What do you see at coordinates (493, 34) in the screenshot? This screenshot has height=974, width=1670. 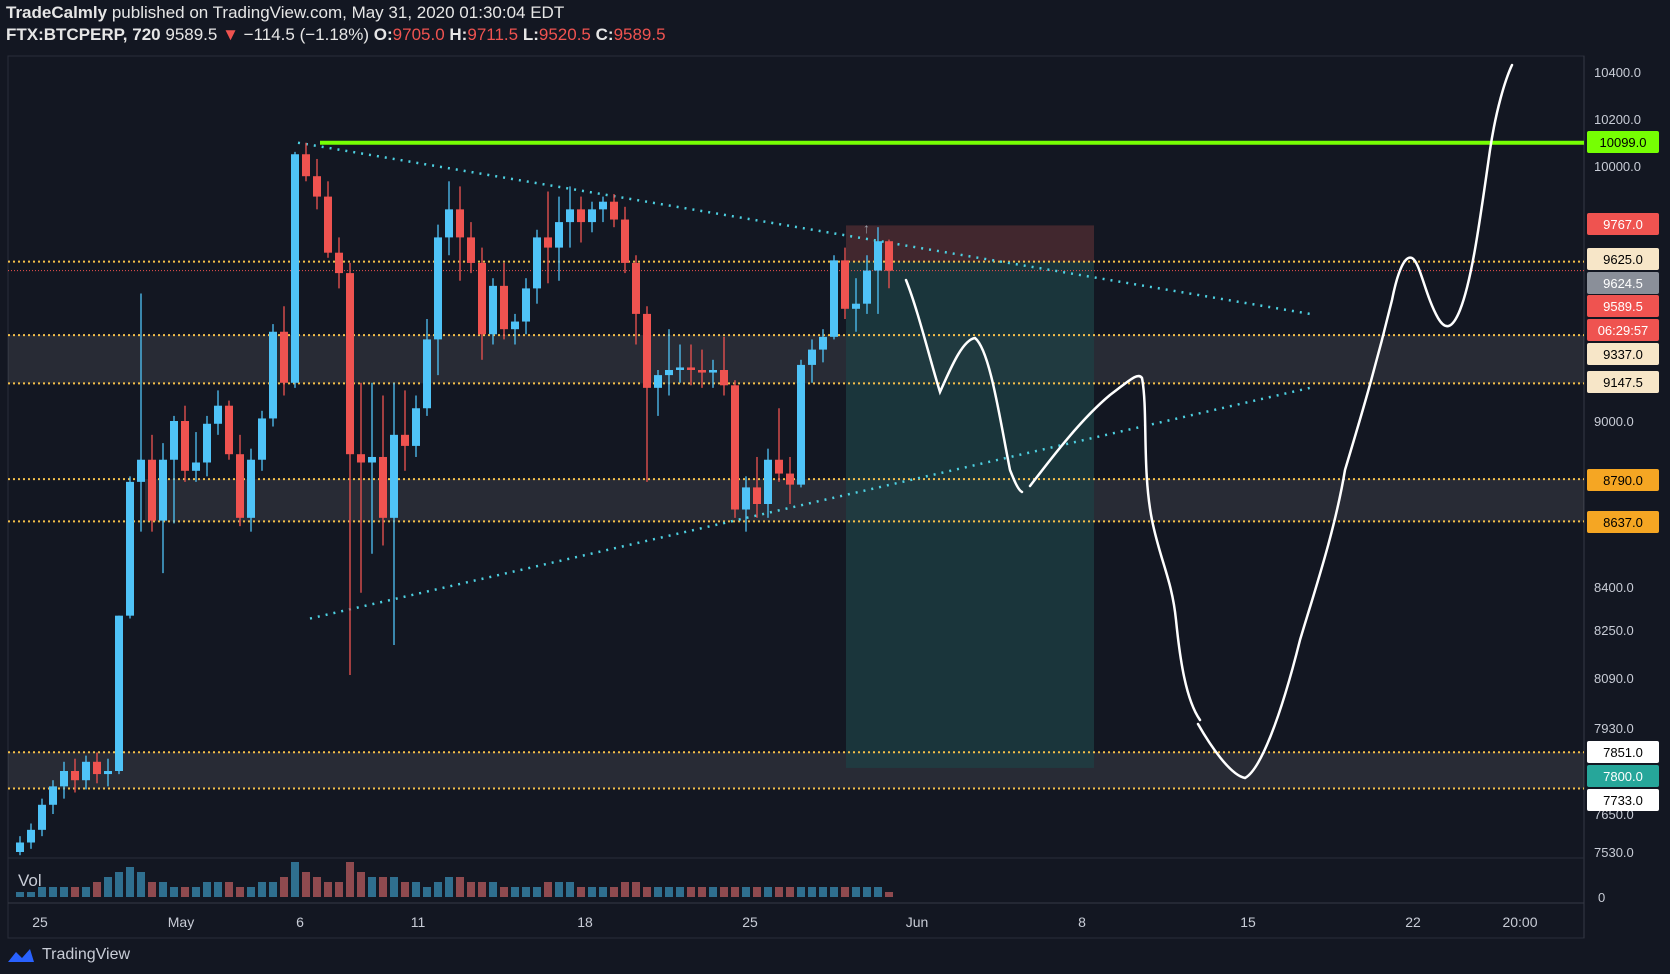 I see `high-value: 9711.5` at bounding box center [493, 34].